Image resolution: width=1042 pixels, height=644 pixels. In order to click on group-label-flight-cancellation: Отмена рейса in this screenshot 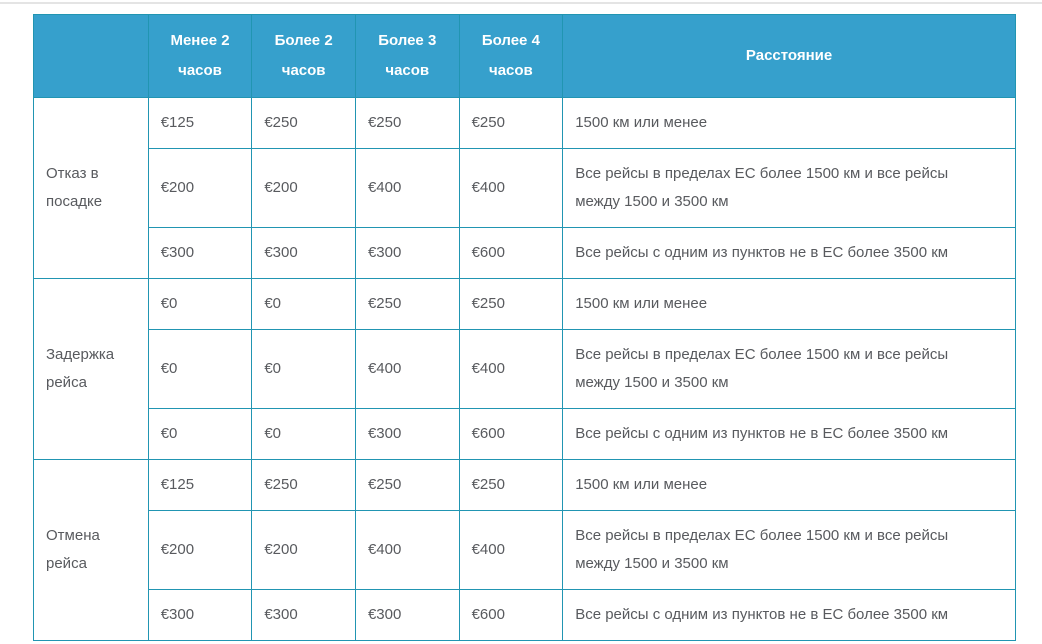, I will do `click(91, 550)`.